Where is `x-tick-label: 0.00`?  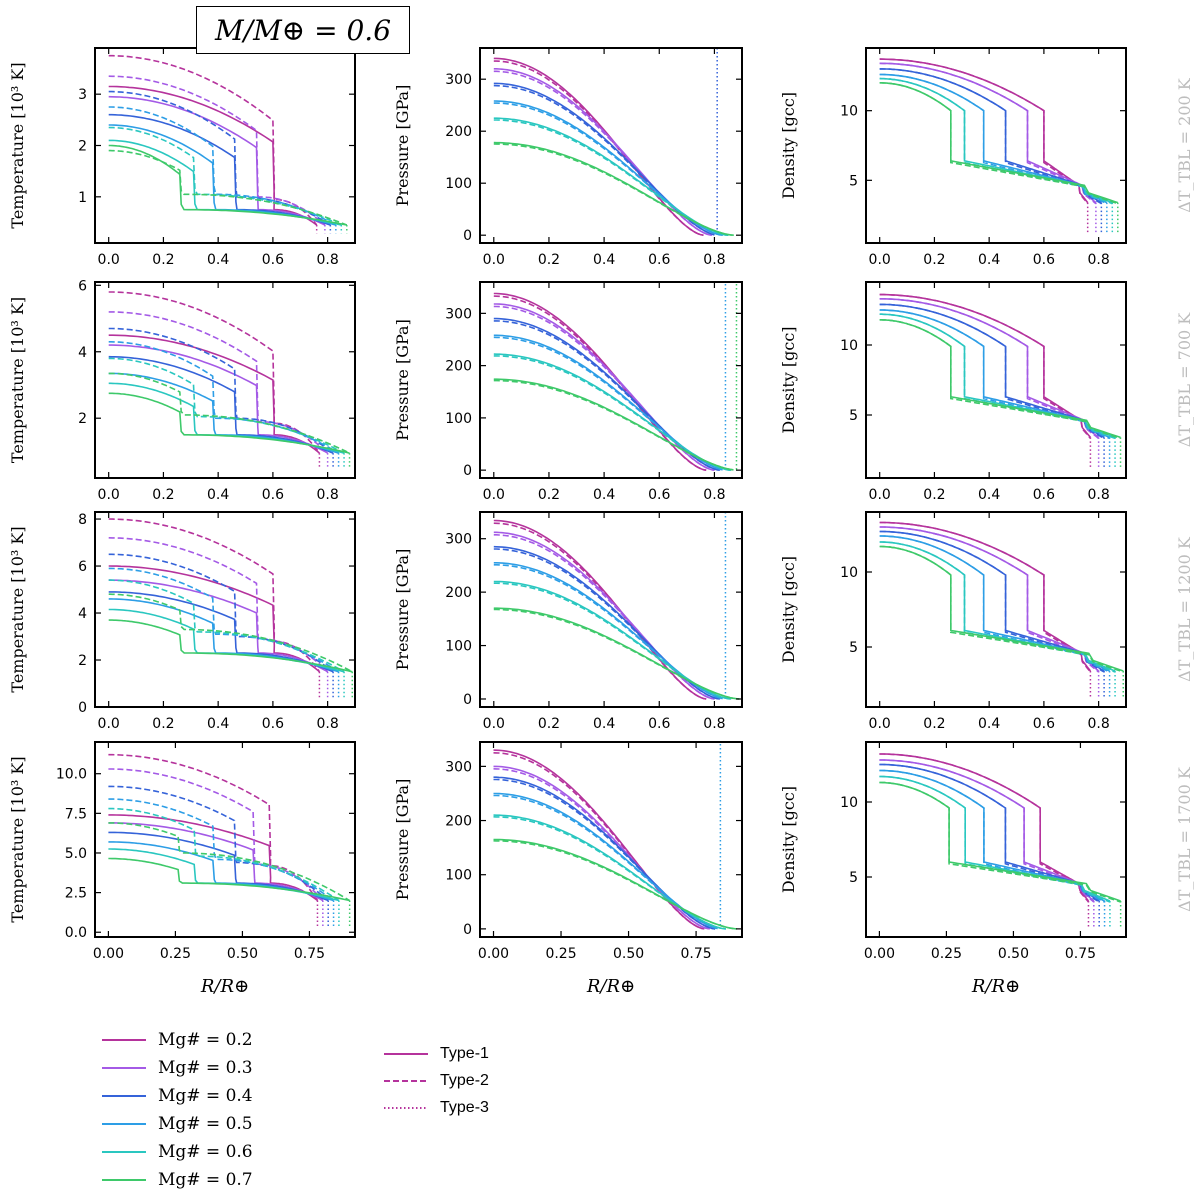
x-tick-label: 0.00 is located at coordinates (108, 954).